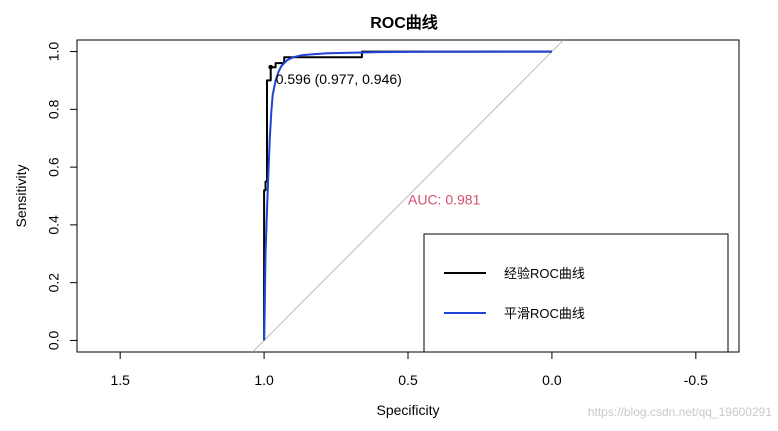  What do you see at coordinates (21, 195) in the screenshot?
I see `y-axis-label: Sensitivity` at bounding box center [21, 195].